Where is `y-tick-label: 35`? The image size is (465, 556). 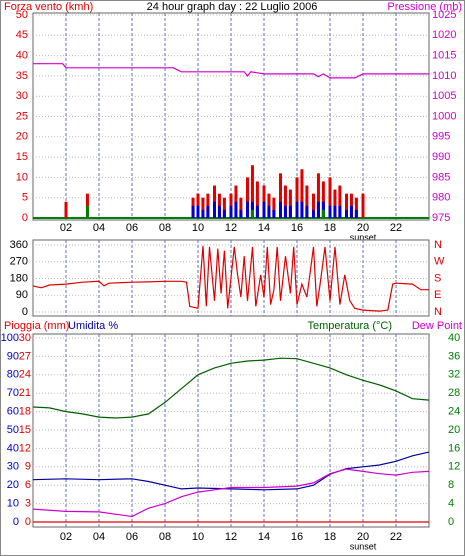 y-tick-label: 35 is located at coordinates (22, 76).